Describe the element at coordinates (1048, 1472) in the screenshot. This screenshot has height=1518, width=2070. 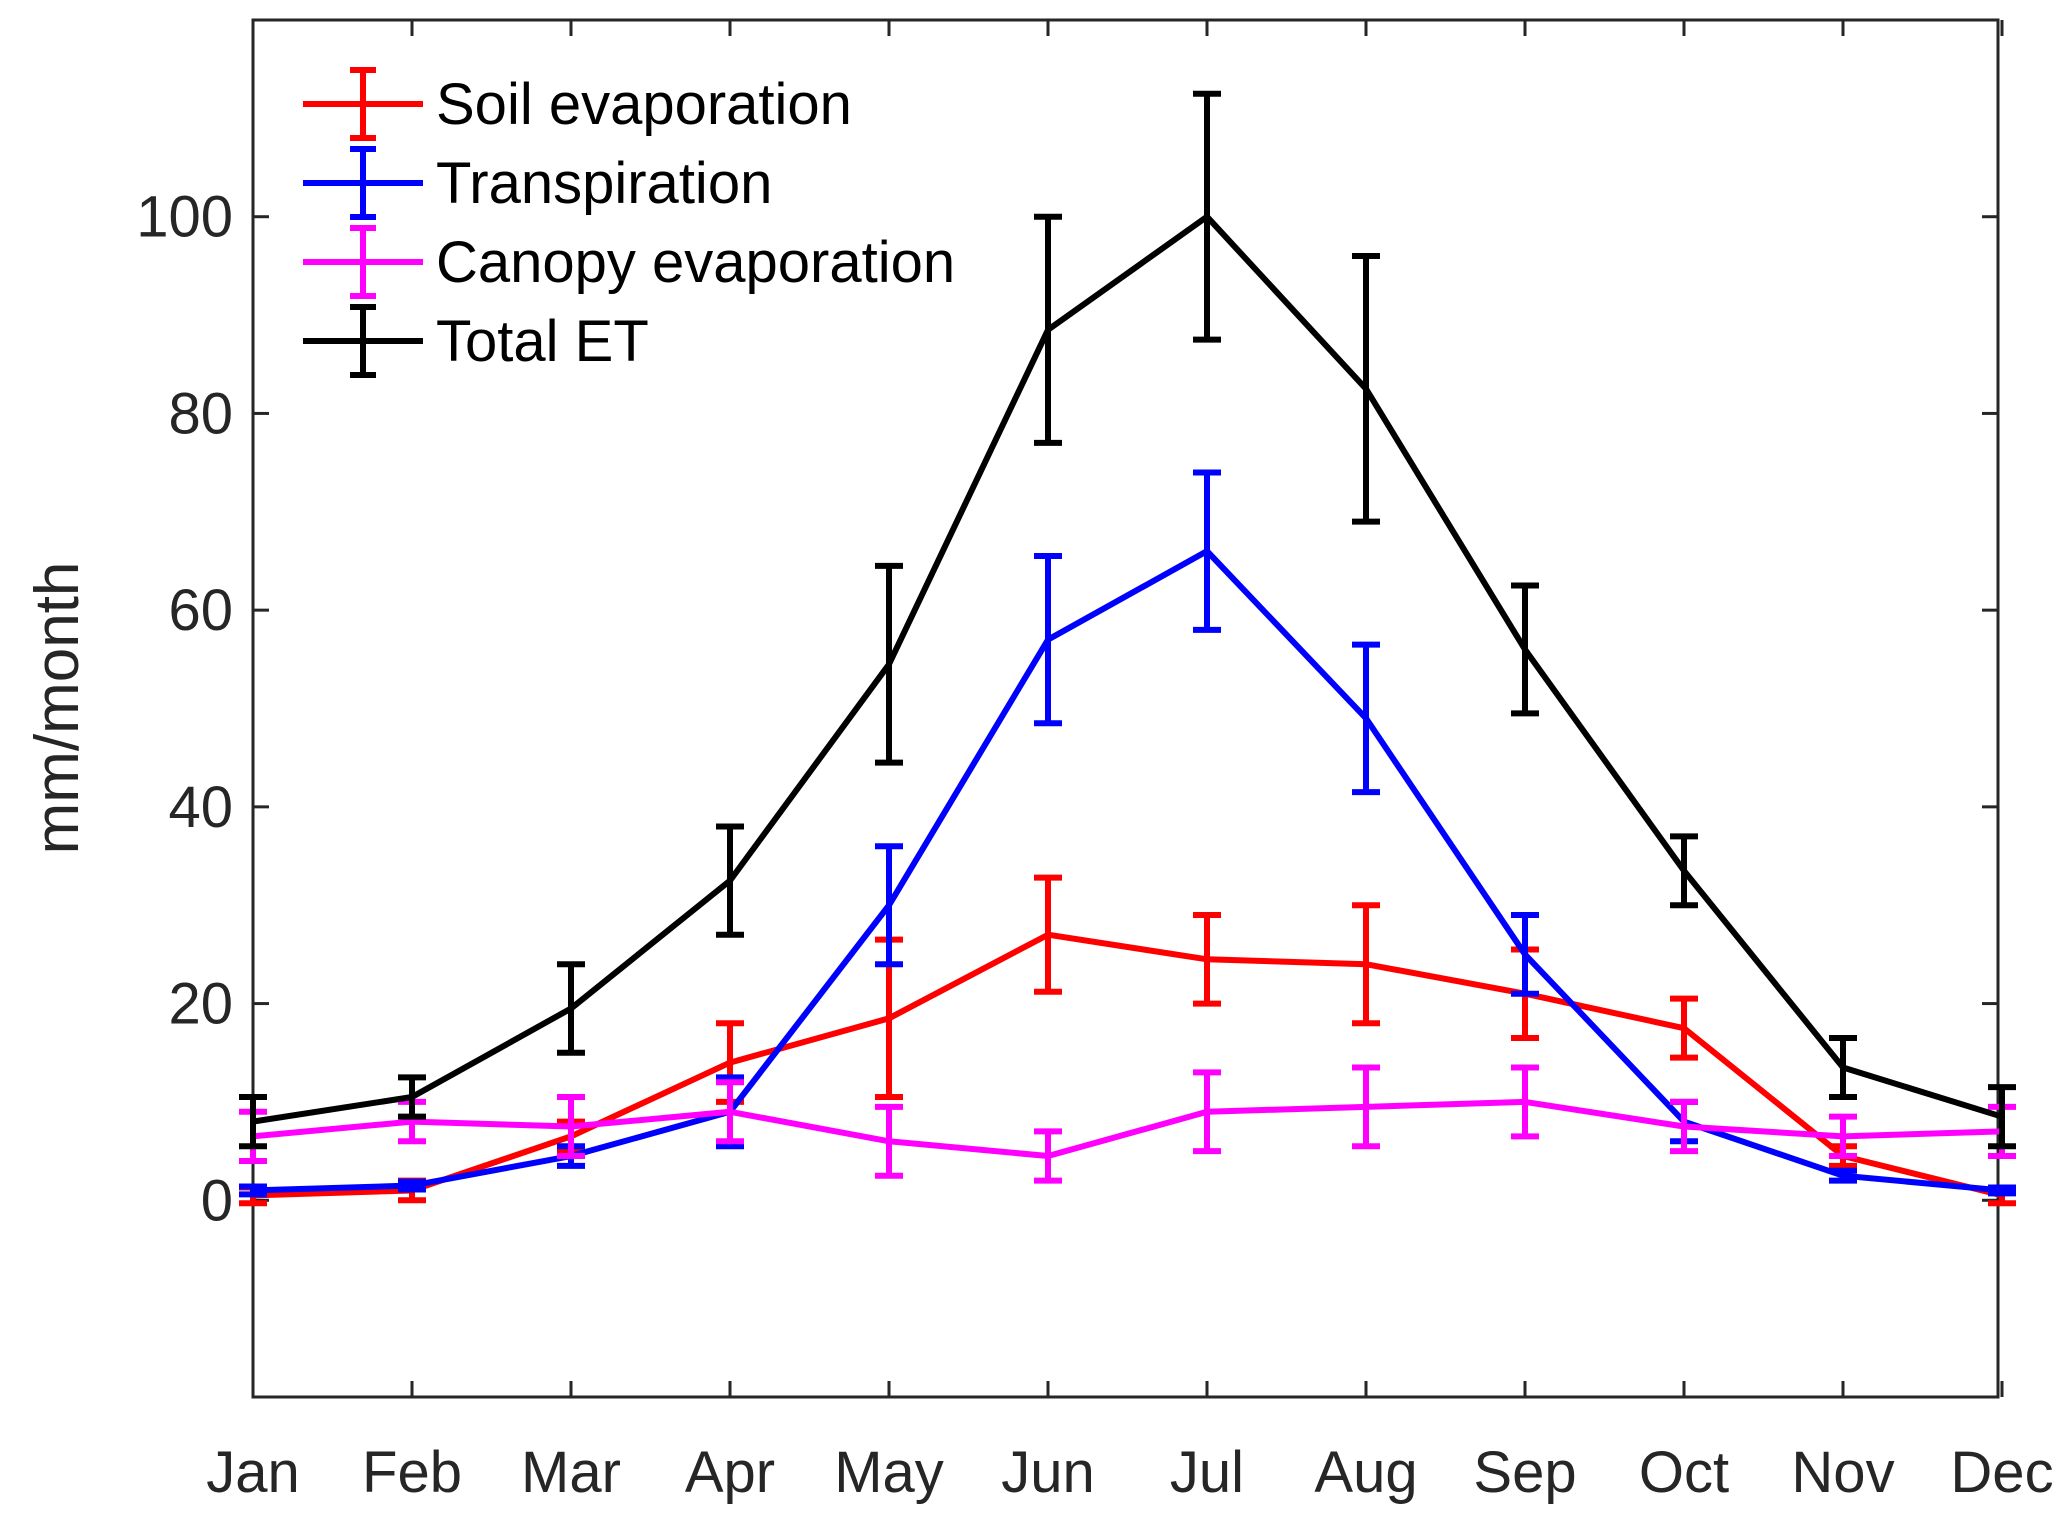
I see `x-tick-label: Jun` at that location.